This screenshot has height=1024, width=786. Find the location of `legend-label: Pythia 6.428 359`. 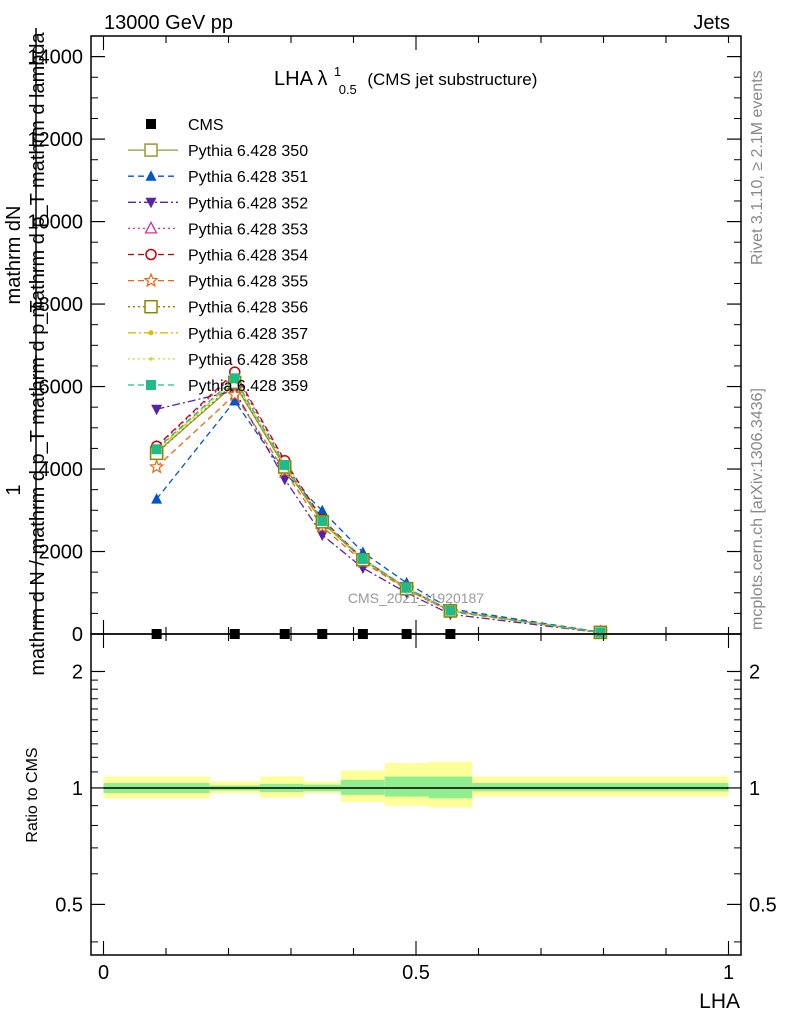

legend-label: Pythia 6.428 359 is located at coordinates (248, 386).